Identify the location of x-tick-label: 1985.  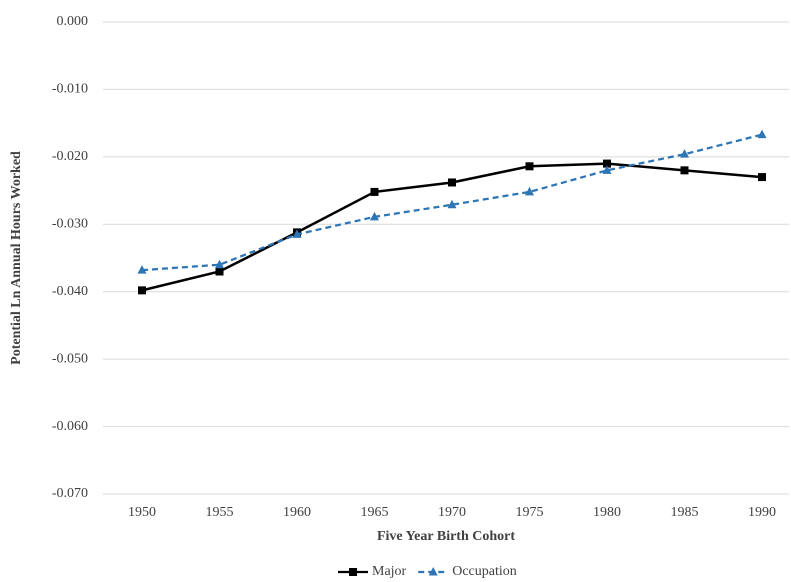
(685, 512).